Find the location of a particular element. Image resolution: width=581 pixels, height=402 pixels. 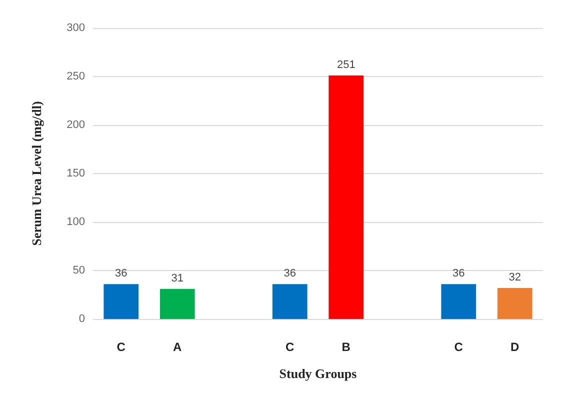

y-tick-label: 200 is located at coordinates (75, 125).